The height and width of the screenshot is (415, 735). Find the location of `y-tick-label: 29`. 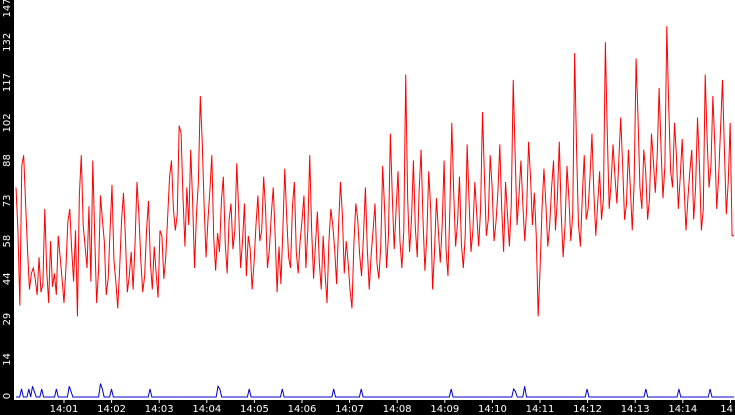

y-tick-label: 29 is located at coordinates (7, 319).